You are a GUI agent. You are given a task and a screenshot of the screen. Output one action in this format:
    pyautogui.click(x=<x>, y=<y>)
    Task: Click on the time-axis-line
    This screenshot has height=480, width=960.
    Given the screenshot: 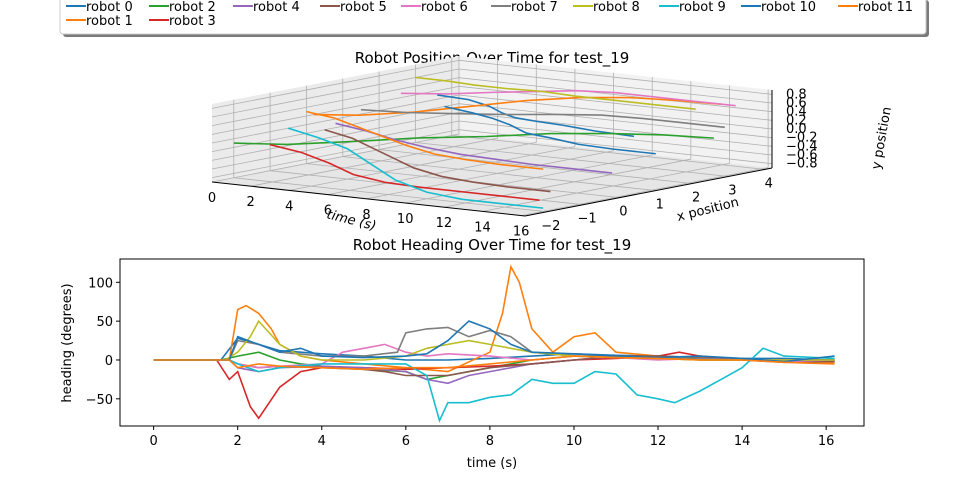 What is the action you would take?
    pyautogui.click(x=368, y=199)
    